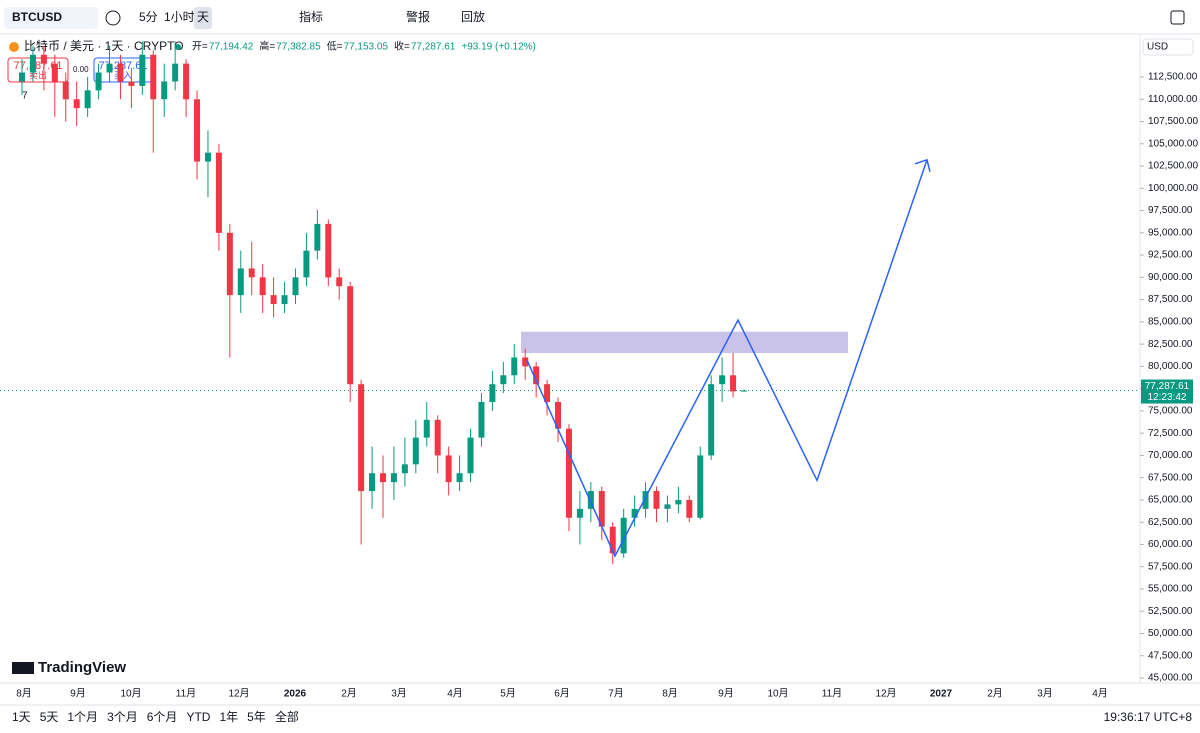 The width and height of the screenshot is (1200, 733). I want to click on currency: USD, so click(1157, 47).